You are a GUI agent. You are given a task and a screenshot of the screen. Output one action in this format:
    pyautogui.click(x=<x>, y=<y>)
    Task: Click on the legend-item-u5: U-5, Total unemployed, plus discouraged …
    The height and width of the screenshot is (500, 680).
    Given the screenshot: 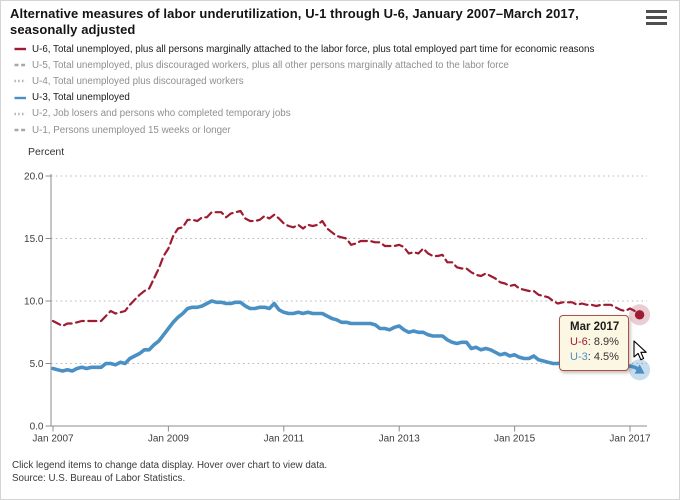 What is the action you would take?
    pyautogui.click(x=304, y=65)
    